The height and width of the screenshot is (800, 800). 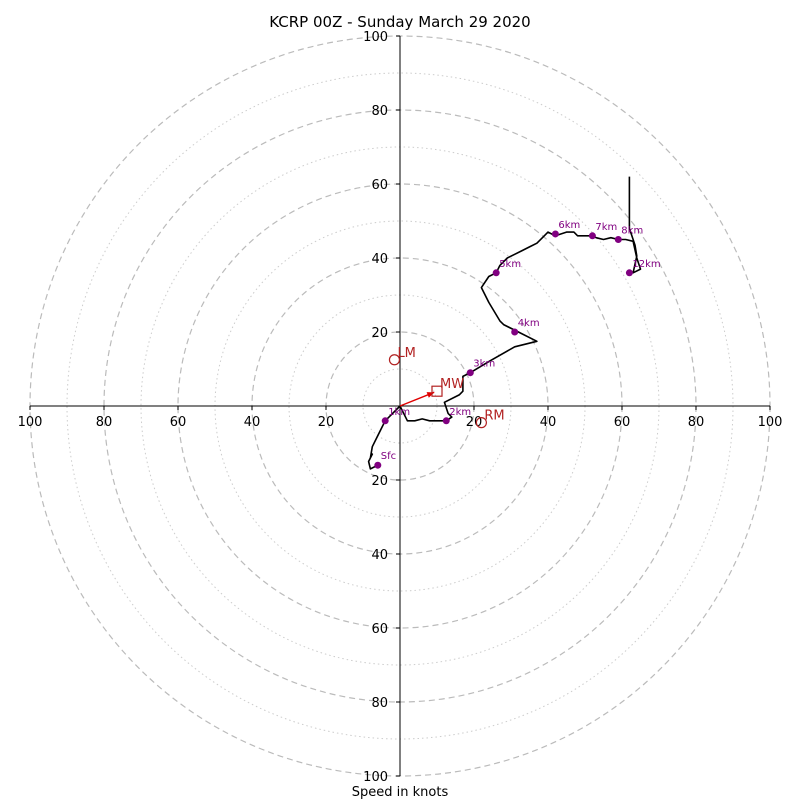 I want to click on y-tick-label-4: 20, so click(x=379, y=481).